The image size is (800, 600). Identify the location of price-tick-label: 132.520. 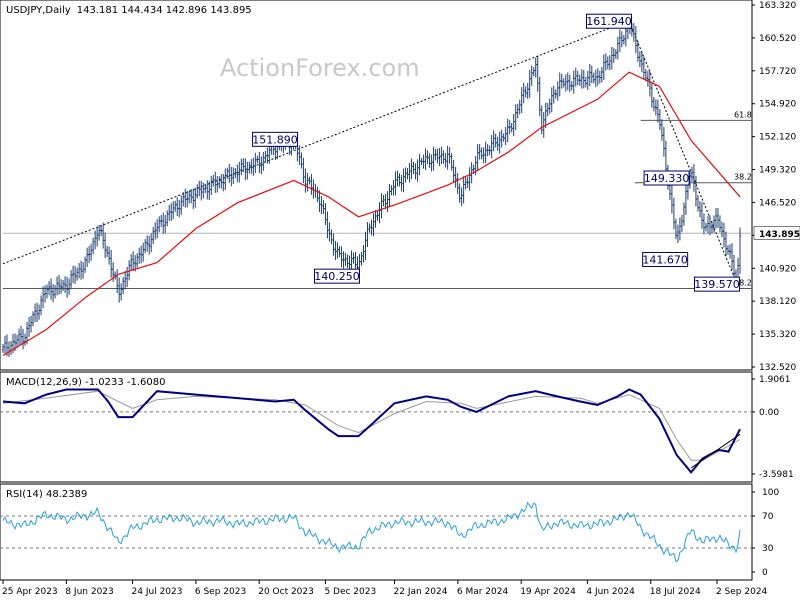
(777, 368).